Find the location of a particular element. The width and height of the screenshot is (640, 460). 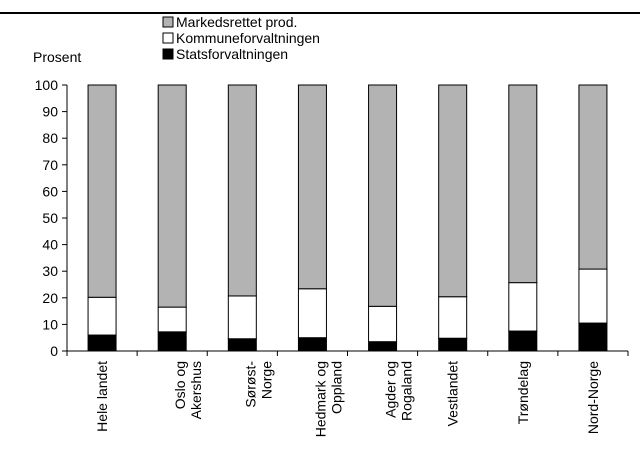

x-tick-label-line: Trøndelag is located at coordinates (523, 392).